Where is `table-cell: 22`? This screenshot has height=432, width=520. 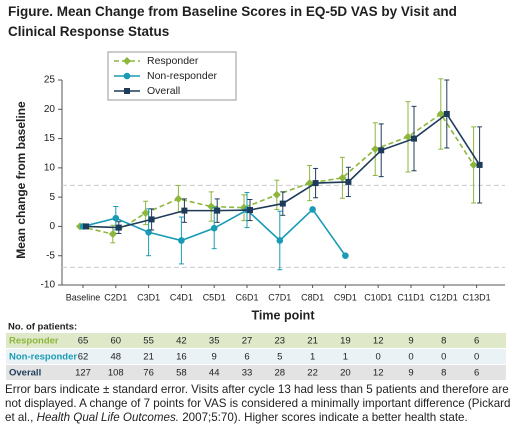
table-cell: 22 is located at coordinates (312, 373).